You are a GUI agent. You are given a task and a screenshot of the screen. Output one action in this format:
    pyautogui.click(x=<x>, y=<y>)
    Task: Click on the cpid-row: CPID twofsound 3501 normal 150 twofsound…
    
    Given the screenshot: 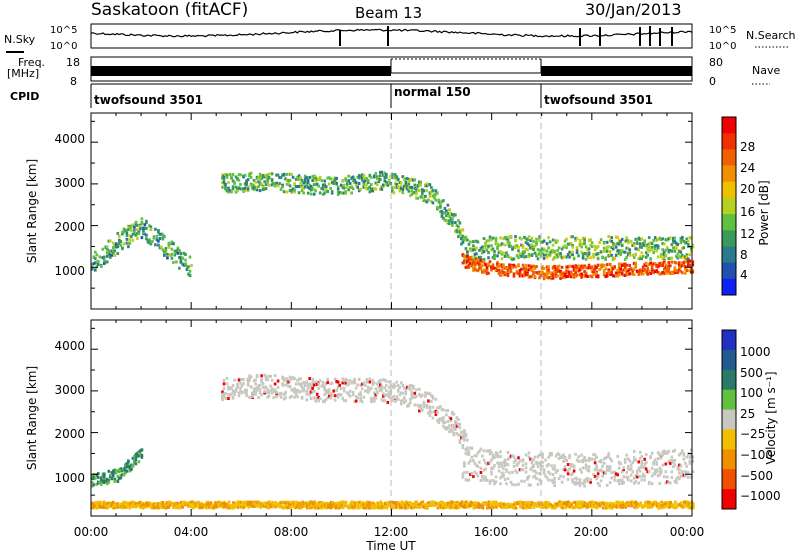 What is the action you would take?
    pyautogui.click(x=351, y=95)
    